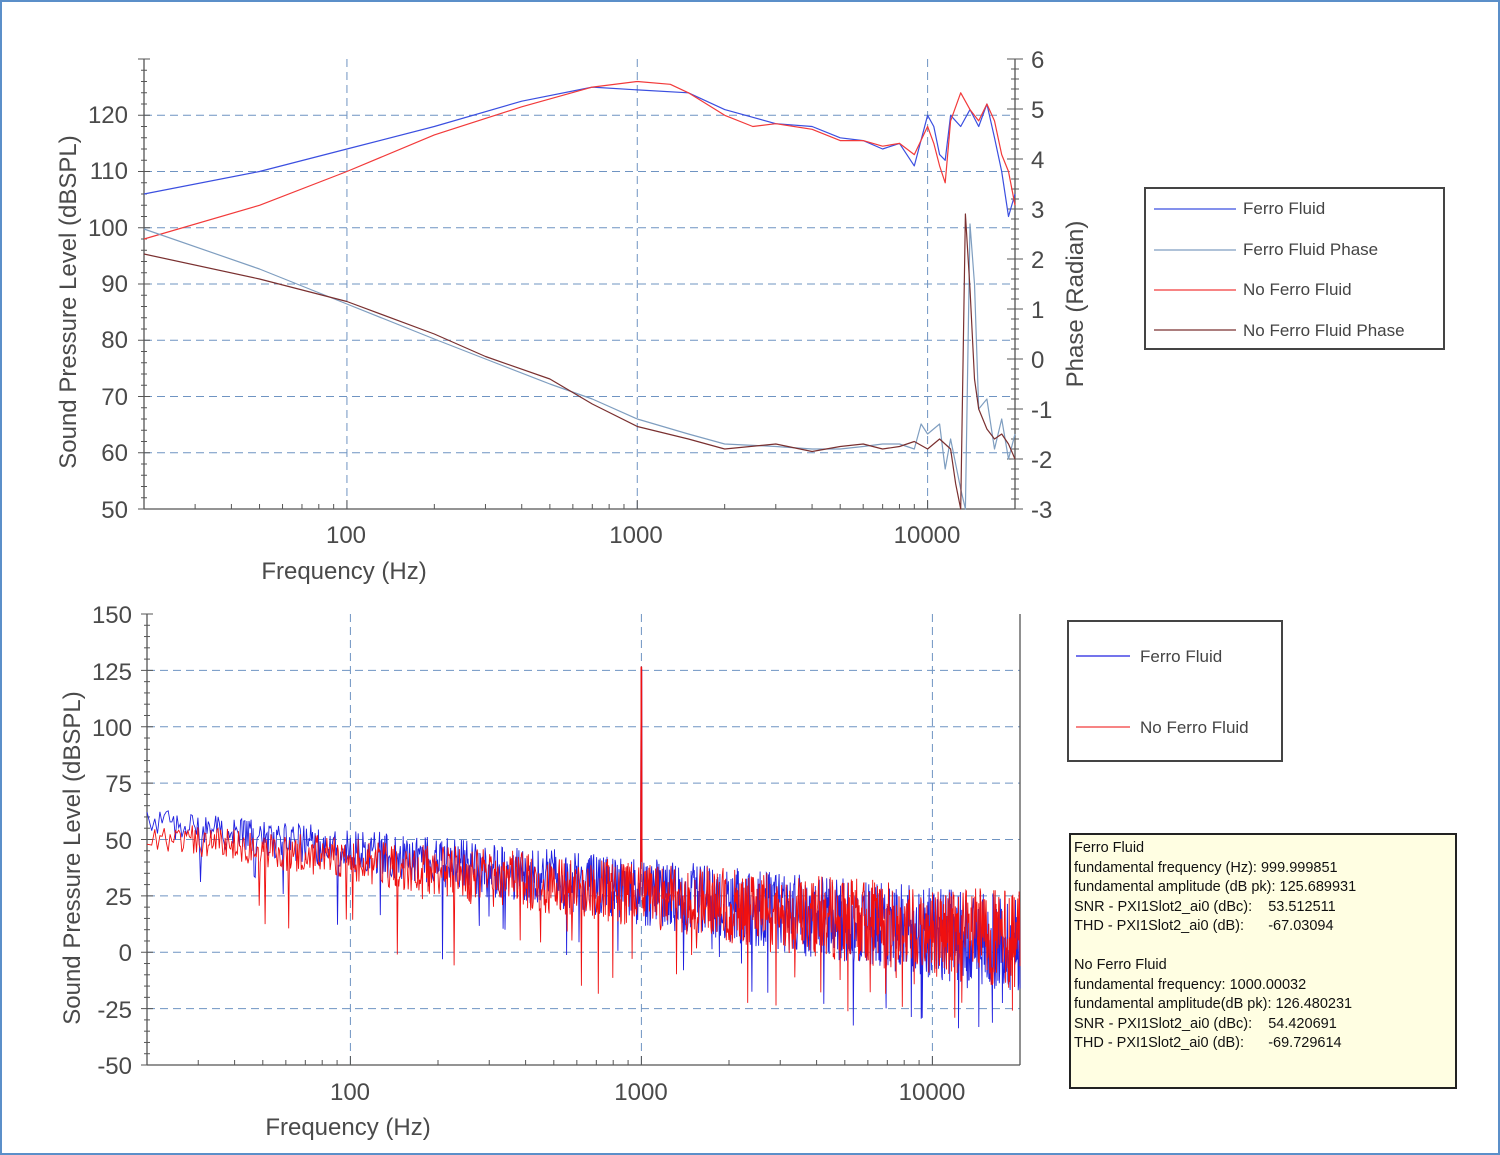 The width and height of the screenshot is (1500, 1155). I want to click on top-y-tick-60: 60, so click(114, 453).